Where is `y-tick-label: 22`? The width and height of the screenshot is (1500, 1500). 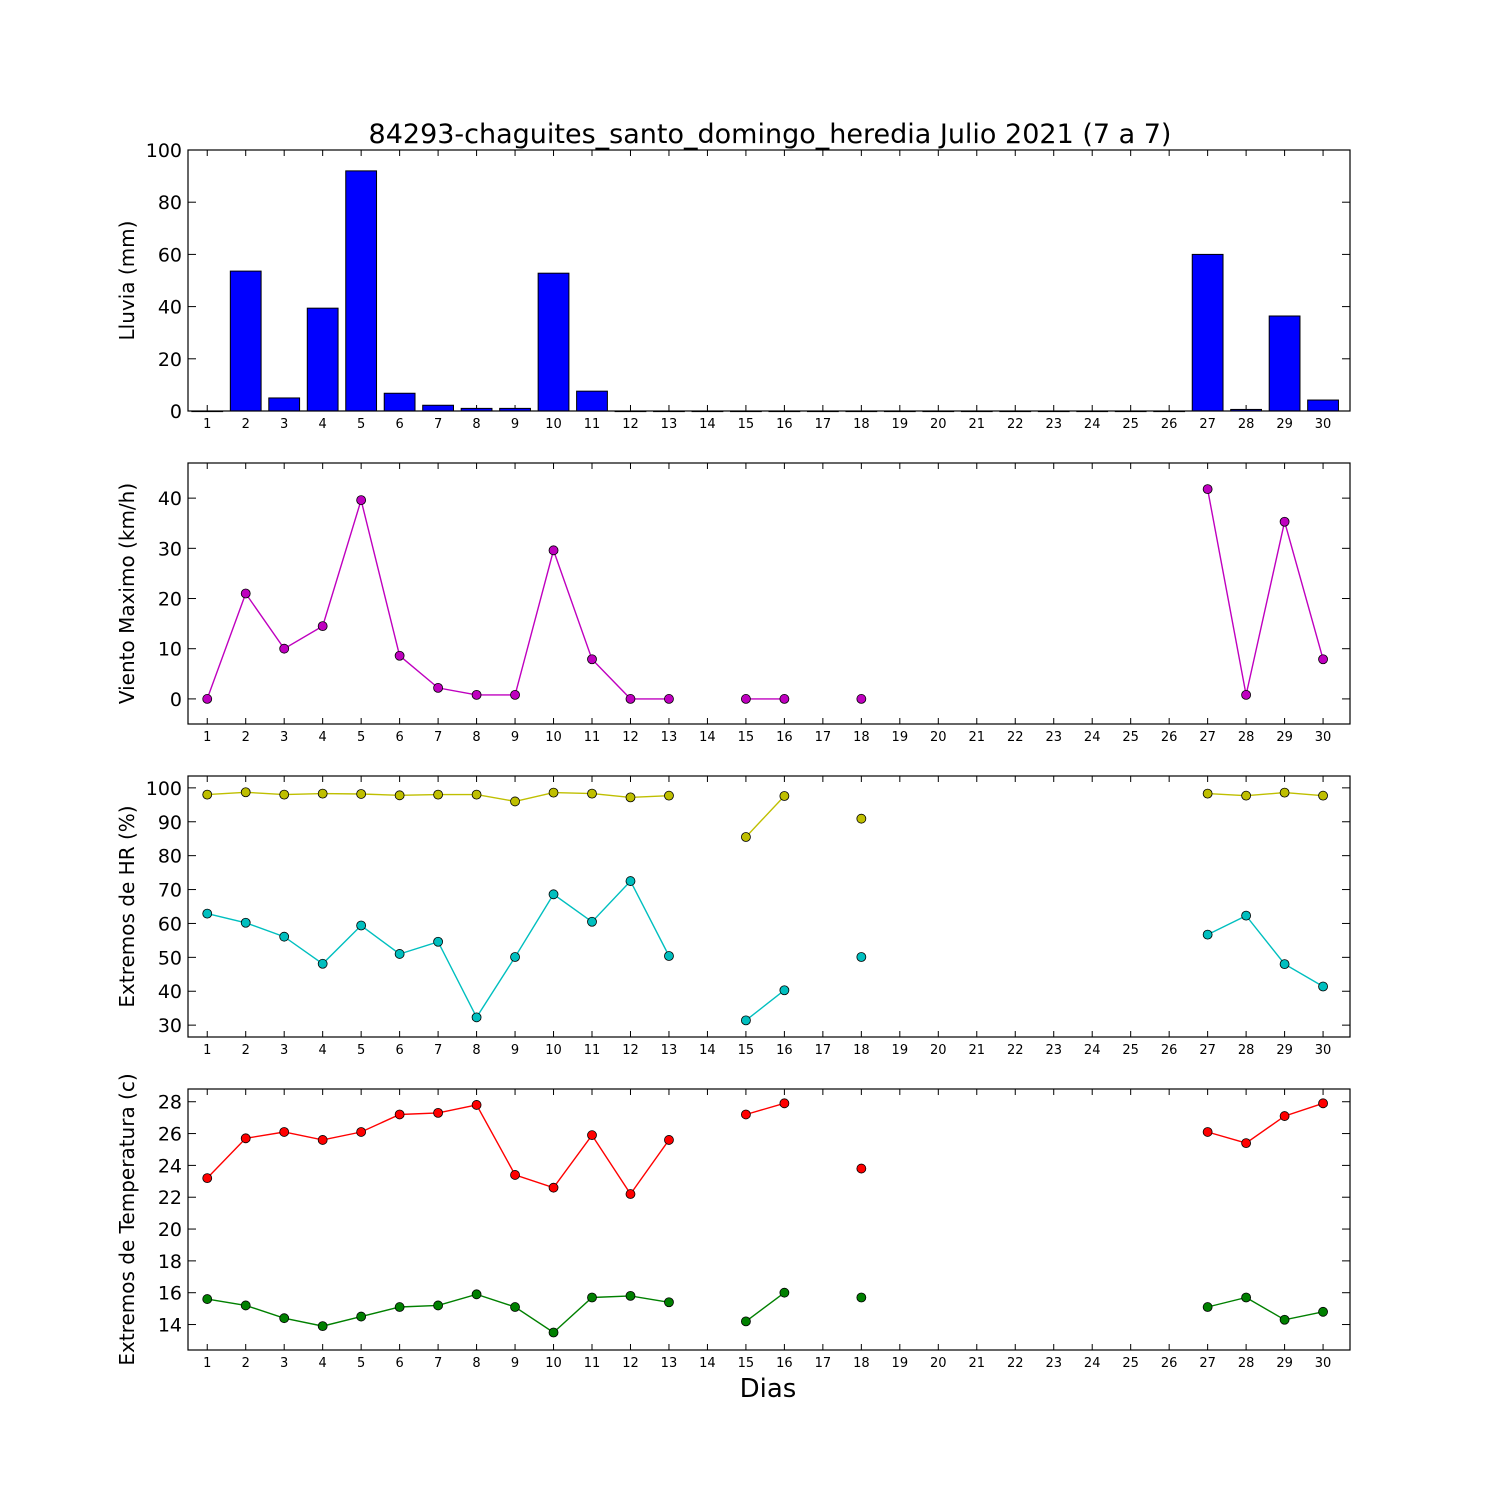
y-tick-label: 22 is located at coordinates (170, 1198).